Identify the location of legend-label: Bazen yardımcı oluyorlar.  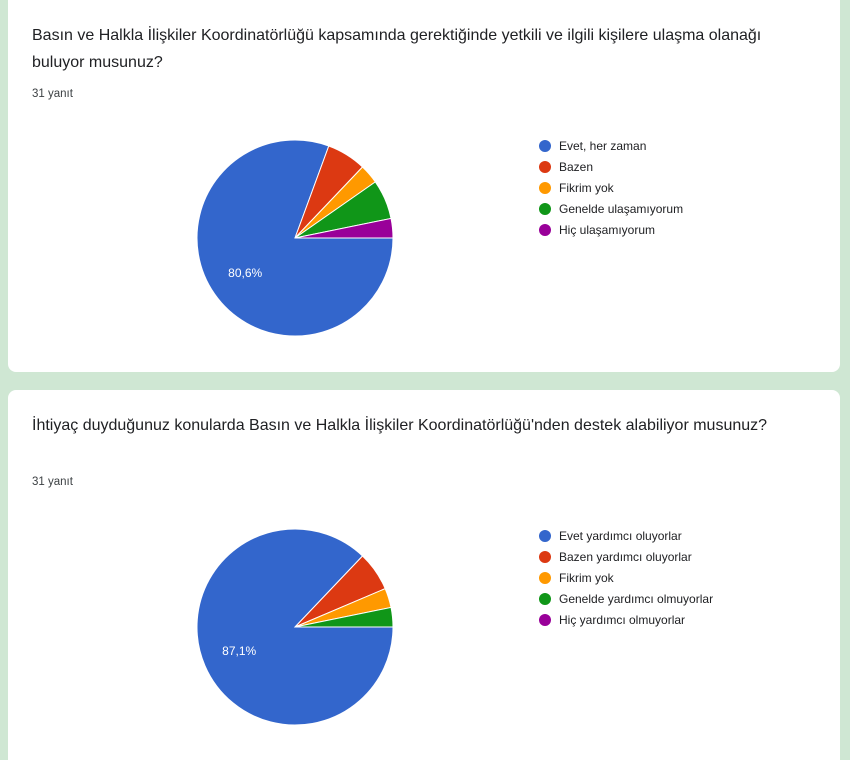
(625, 556).